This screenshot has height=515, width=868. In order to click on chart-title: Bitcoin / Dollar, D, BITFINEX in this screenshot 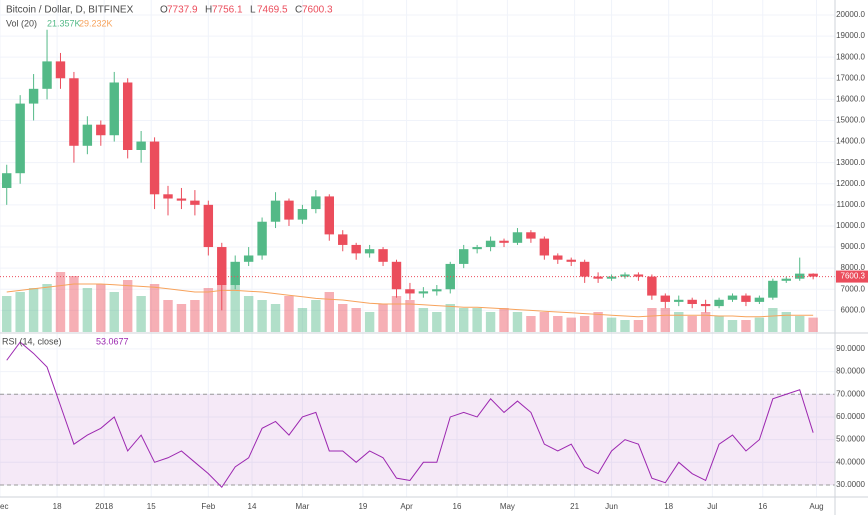, I will do `click(70, 10)`.